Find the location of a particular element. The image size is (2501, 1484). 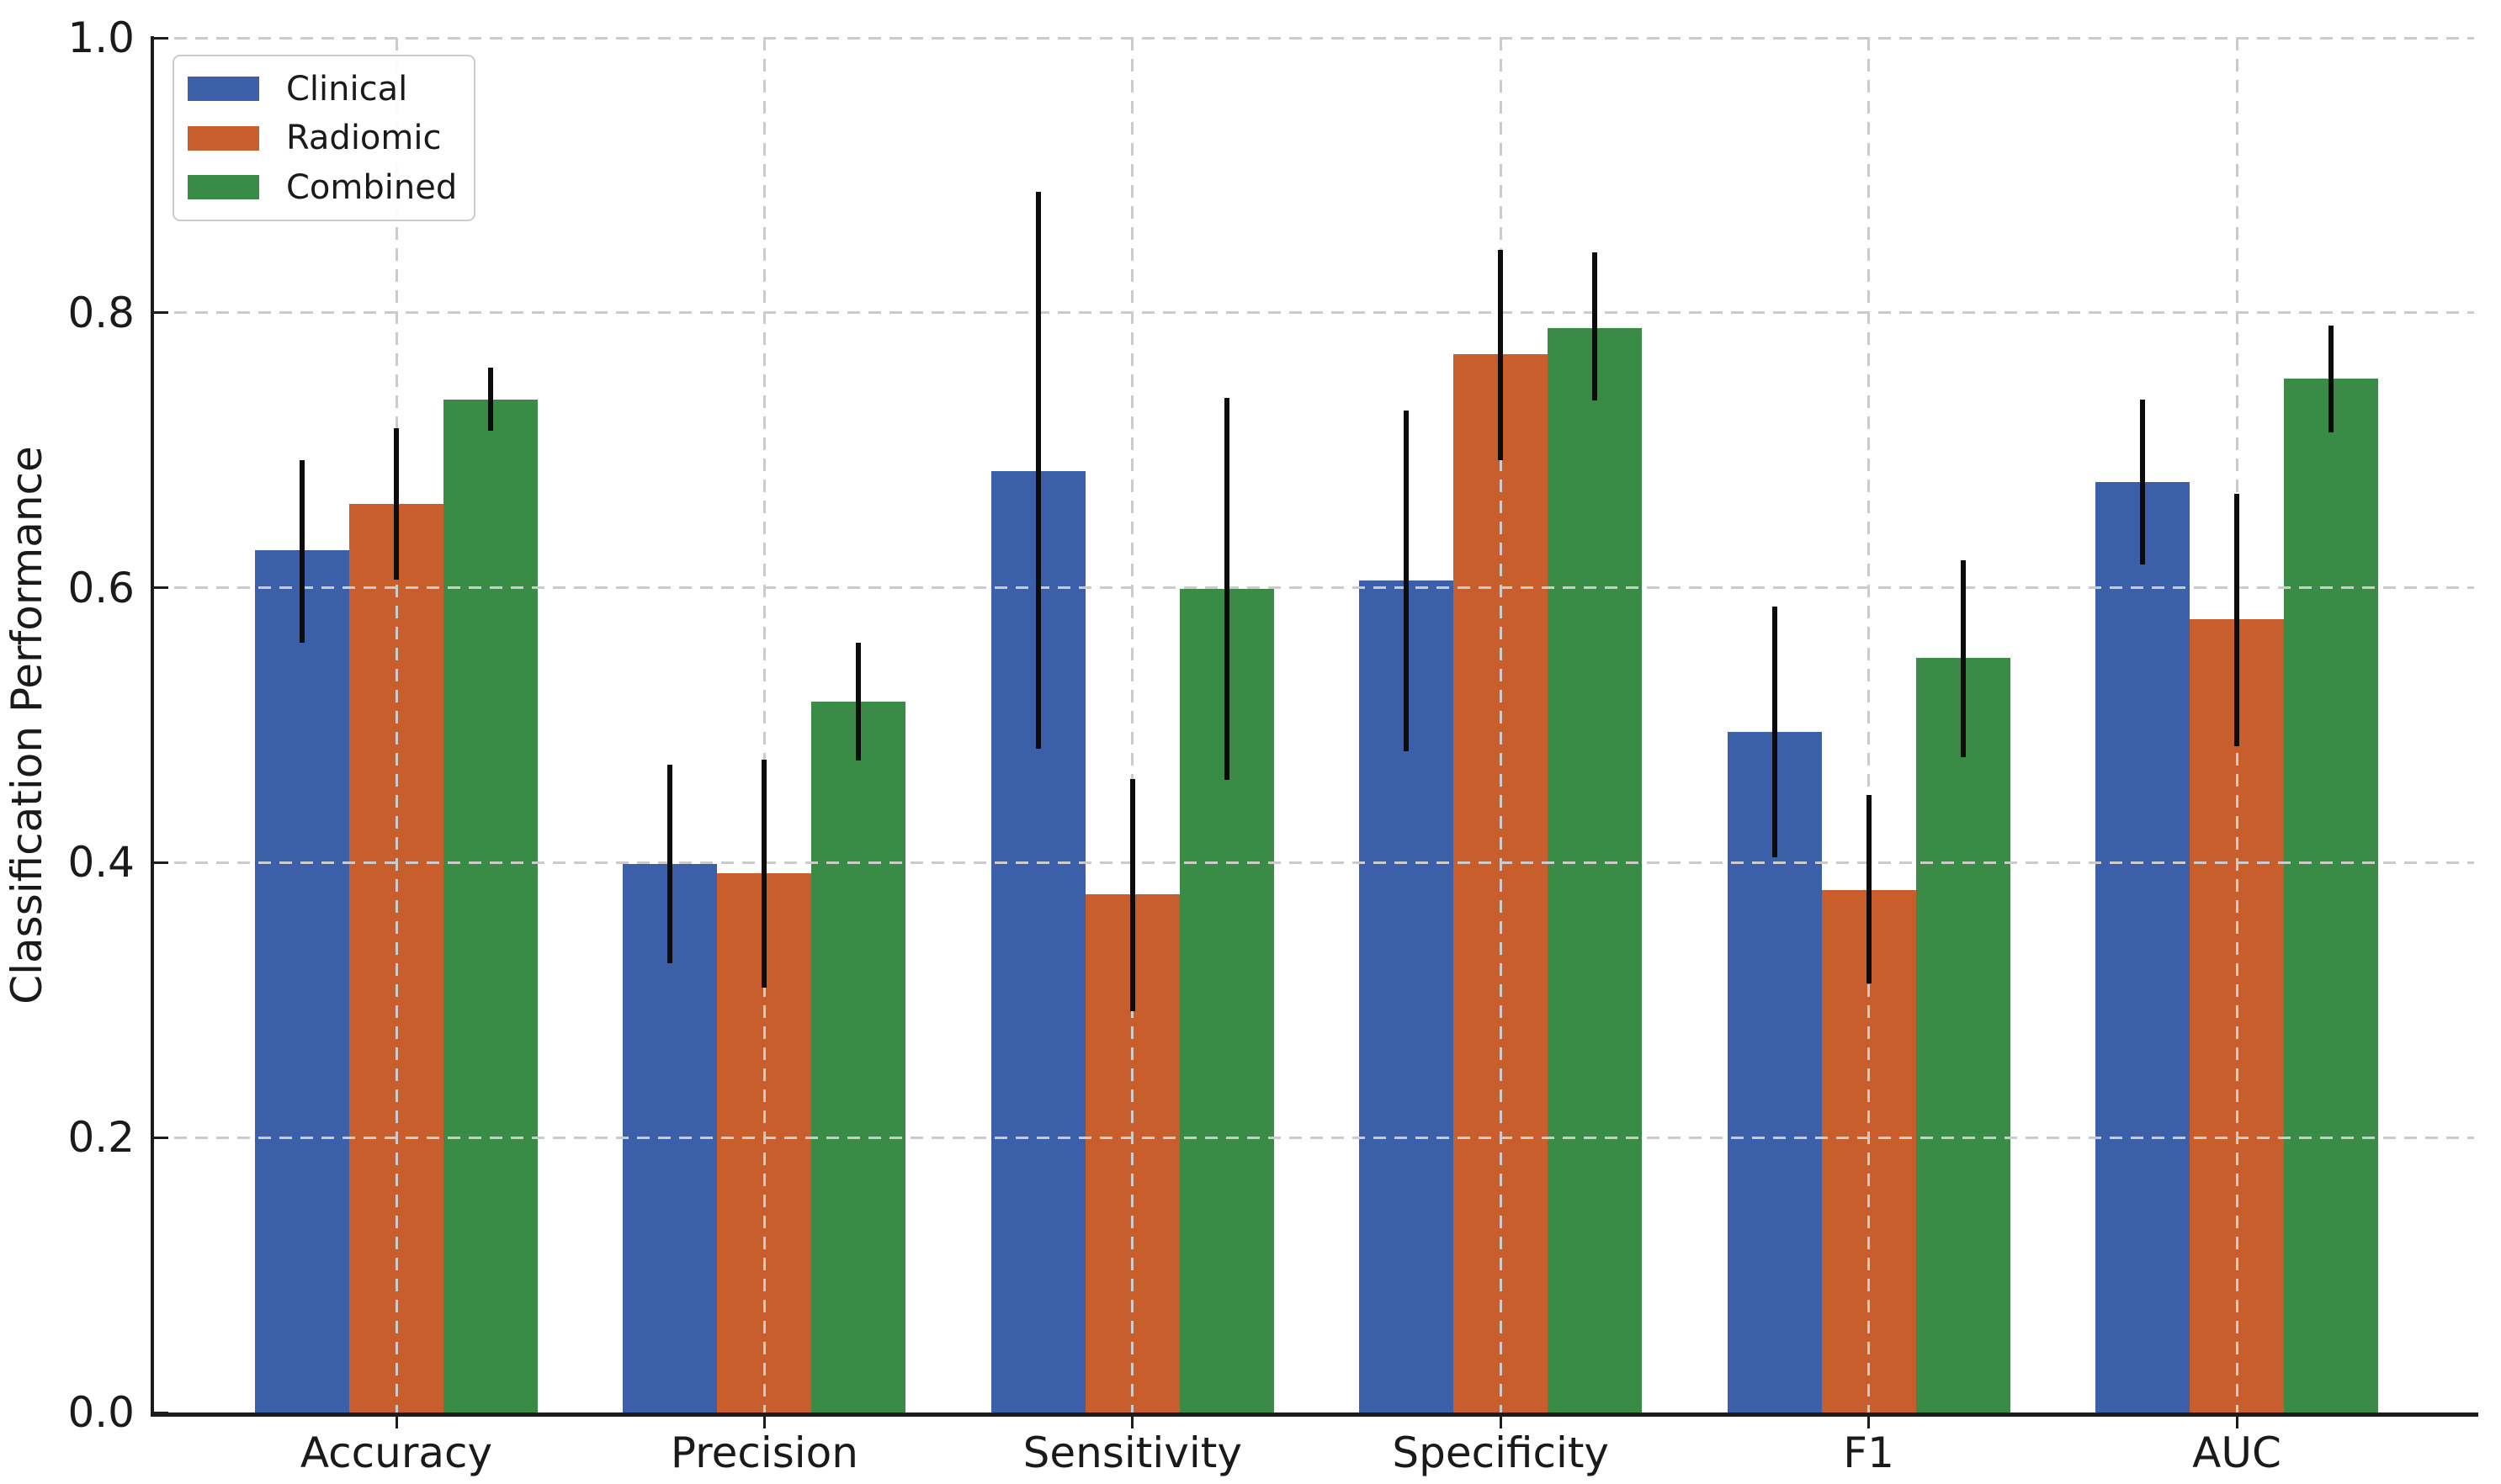

bar-combined-auc is located at coordinates (2331, 895).